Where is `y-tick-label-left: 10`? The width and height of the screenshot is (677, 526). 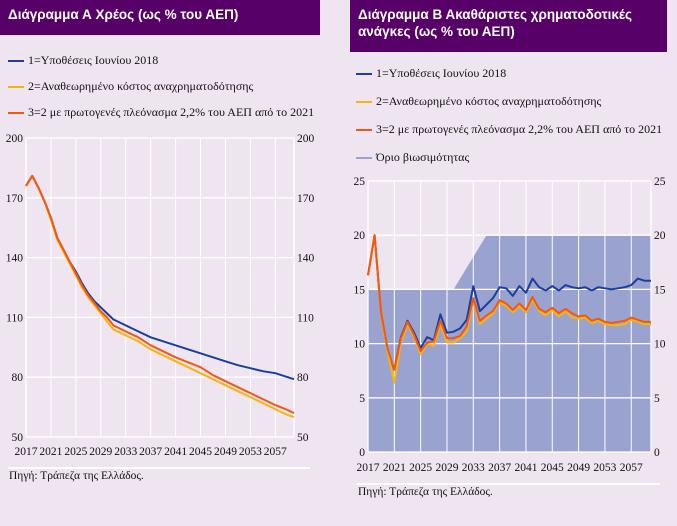 y-tick-label-left: 10 is located at coordinates (360, 345).